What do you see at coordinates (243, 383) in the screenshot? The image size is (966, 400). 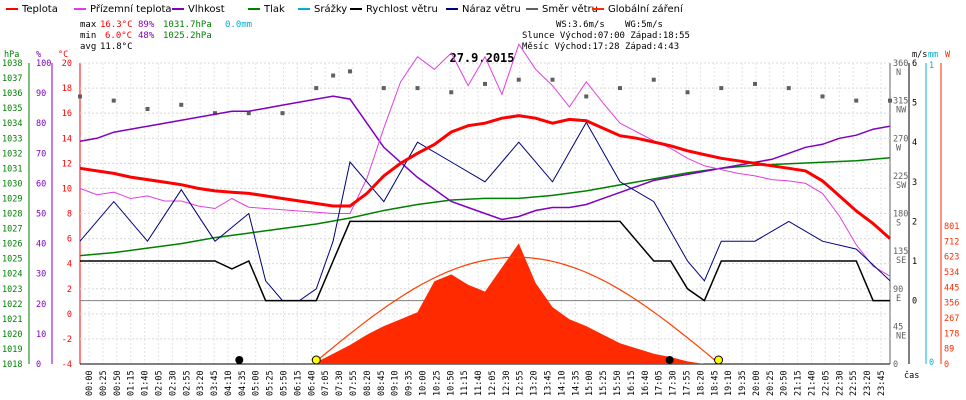 I see `x-tick-label: 04:35` at bounding box center [243, 383].